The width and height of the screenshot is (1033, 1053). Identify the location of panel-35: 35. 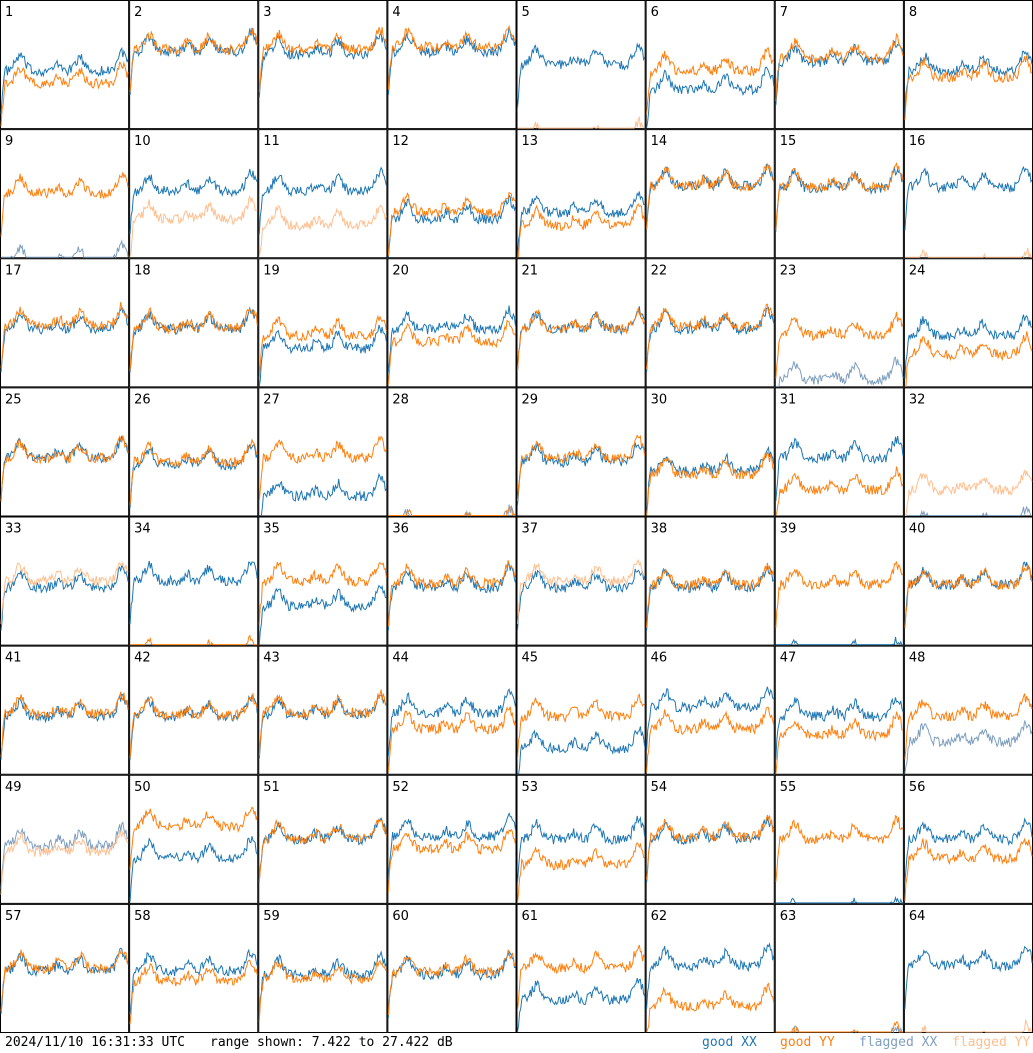
(323, 581).